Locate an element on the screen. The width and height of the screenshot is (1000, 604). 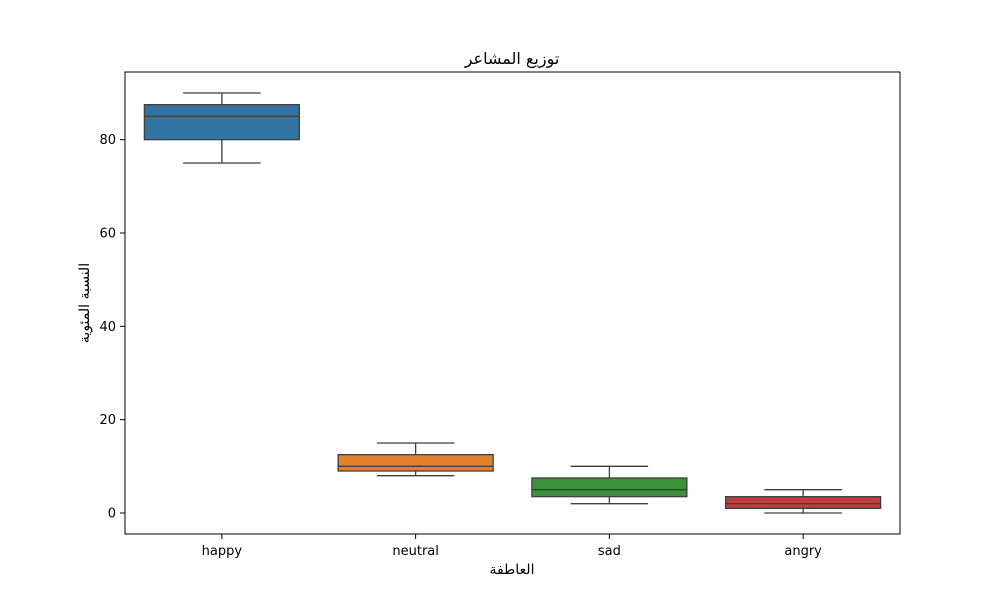
x-tick-label-sad: sad is located at coordinates (609, 551).